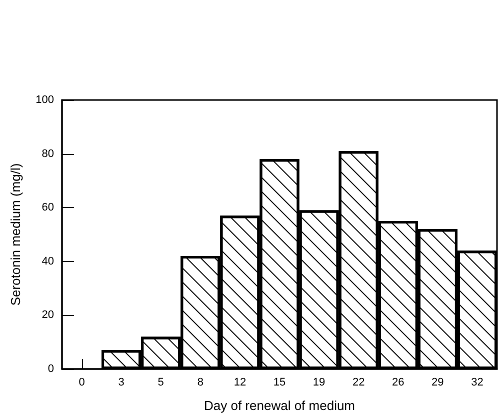 This screenshot has width=500, height=417. What do you see at coordinates (15, 234) in the screenshot?
I see `y-axis-title: Serotonin medium (mg/l)` at bounding box center [15, 234].